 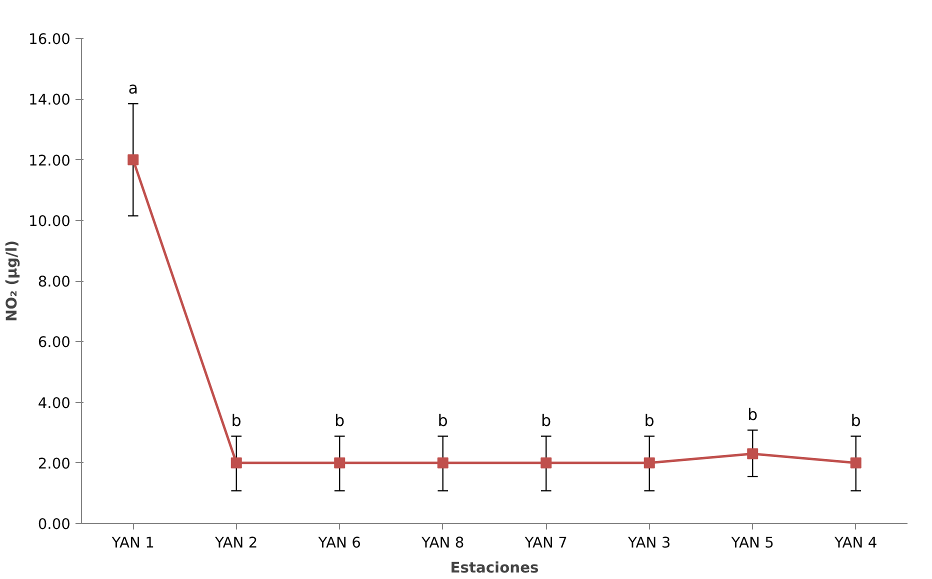 What do you see at coordinates (54, 343) in the screenshot?
I see `y-tick-label: 6.00` at bounding box center [54, 343].